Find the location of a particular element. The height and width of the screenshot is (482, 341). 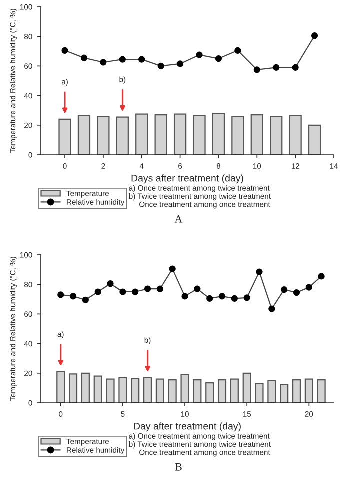

x-axis-title: Days after treatment (day) is located at coordinates (188, 179).